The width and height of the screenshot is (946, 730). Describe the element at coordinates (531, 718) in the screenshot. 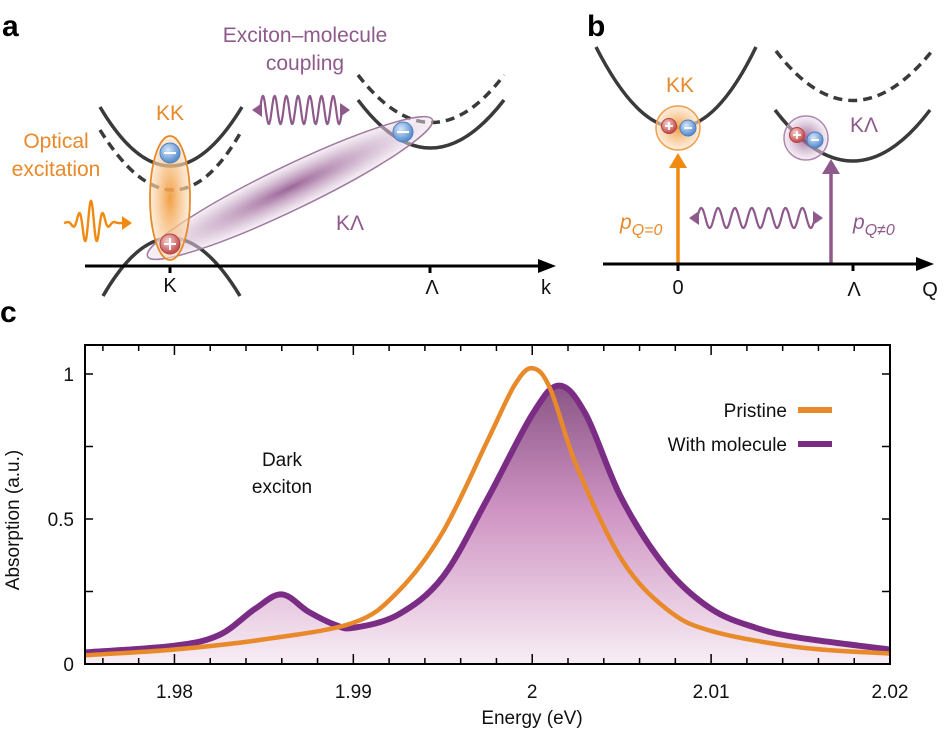

I see `x-axis-label: Energy (eV)` at that location.